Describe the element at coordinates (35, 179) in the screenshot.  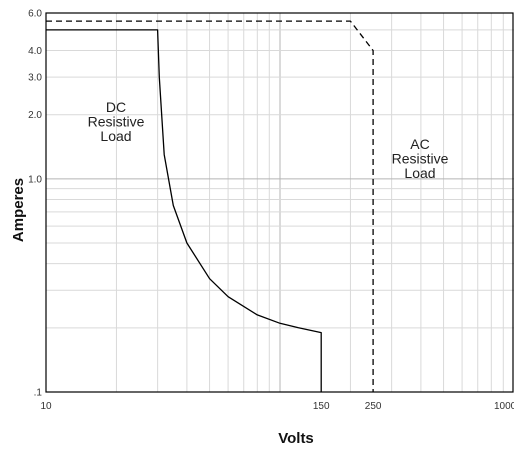
I see `y-tick-label: 1.0` at that location.